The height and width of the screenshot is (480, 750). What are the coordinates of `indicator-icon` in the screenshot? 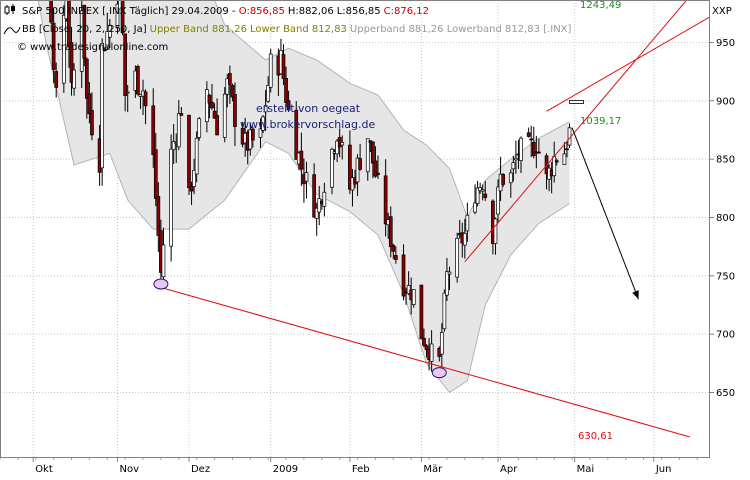 It's located at (12, 30).